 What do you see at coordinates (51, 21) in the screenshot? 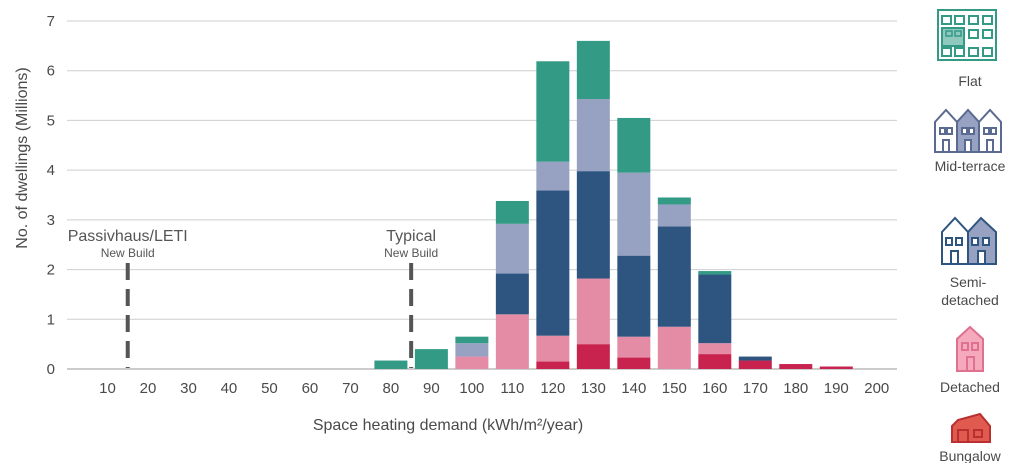
I see `y-tick-label: 7` at bounding box center [51, 21].